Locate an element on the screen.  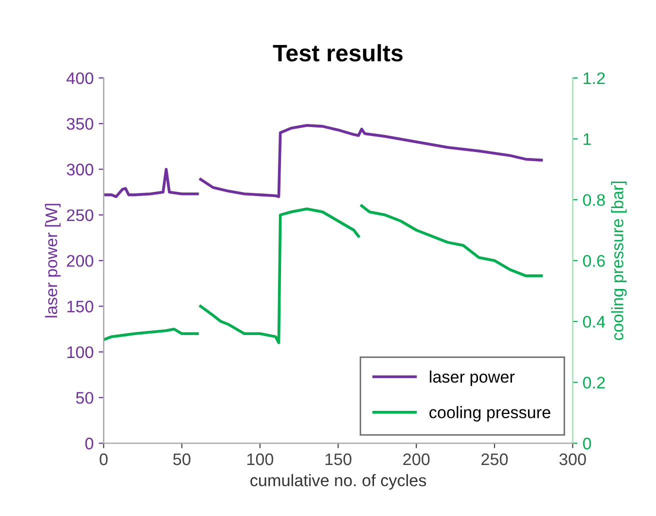
y-tick-label: 50 is located at coordinates (85, 398).